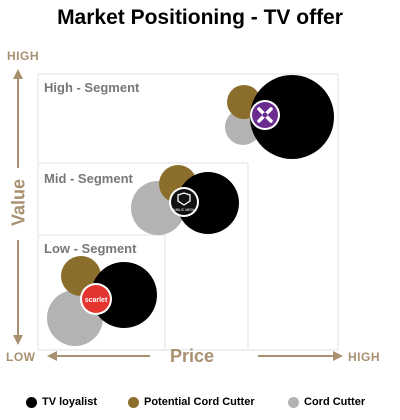  What do you see at coordinates (18, 202) in the screenshot?
I see `y-axis-title: Value` at bounding box center [18, 202].